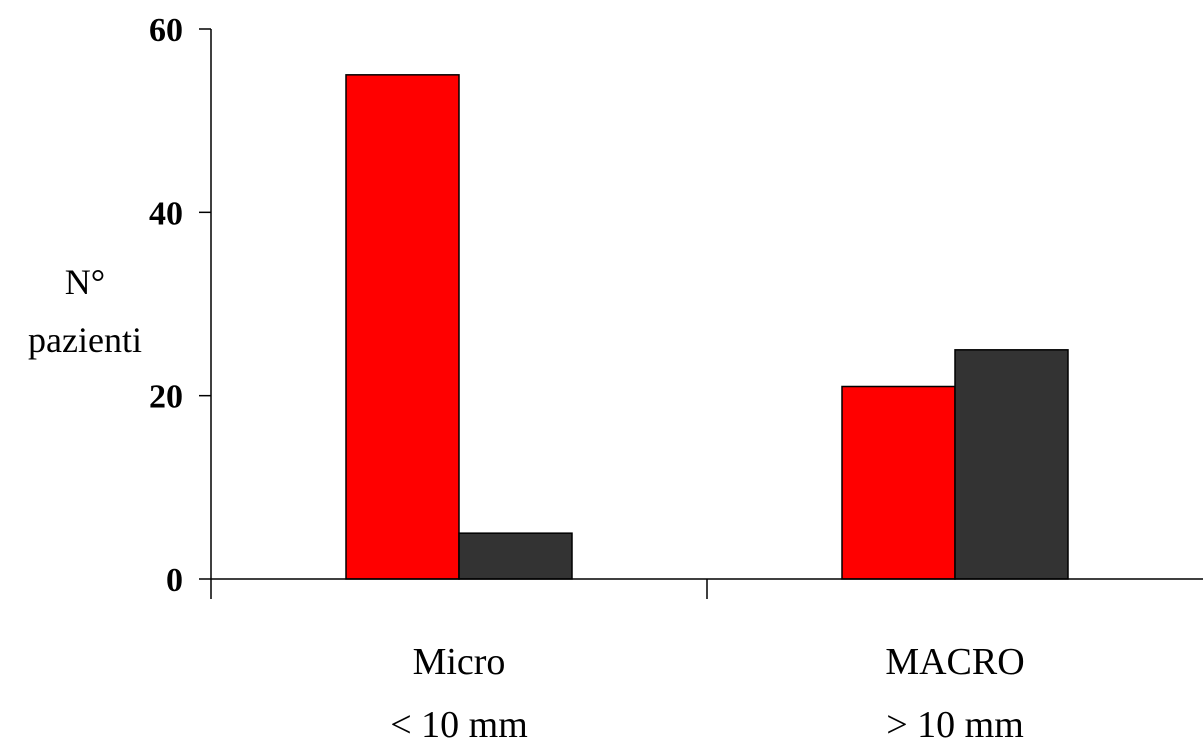 Image resolution: width=1203 pixels, height=747 pixels. Describe the element at coordinates (166, 397) in the screenshot. I see `y-tick-label: 20` at that location.